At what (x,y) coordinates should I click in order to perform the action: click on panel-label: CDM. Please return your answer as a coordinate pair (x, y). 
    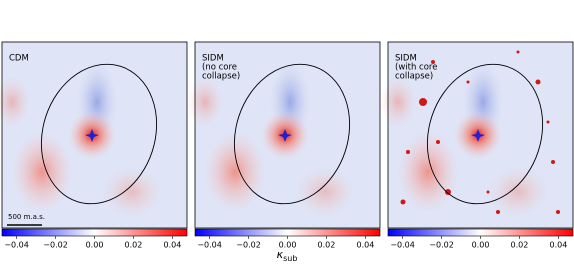
    Looking at the image, I should click on (19, 59).